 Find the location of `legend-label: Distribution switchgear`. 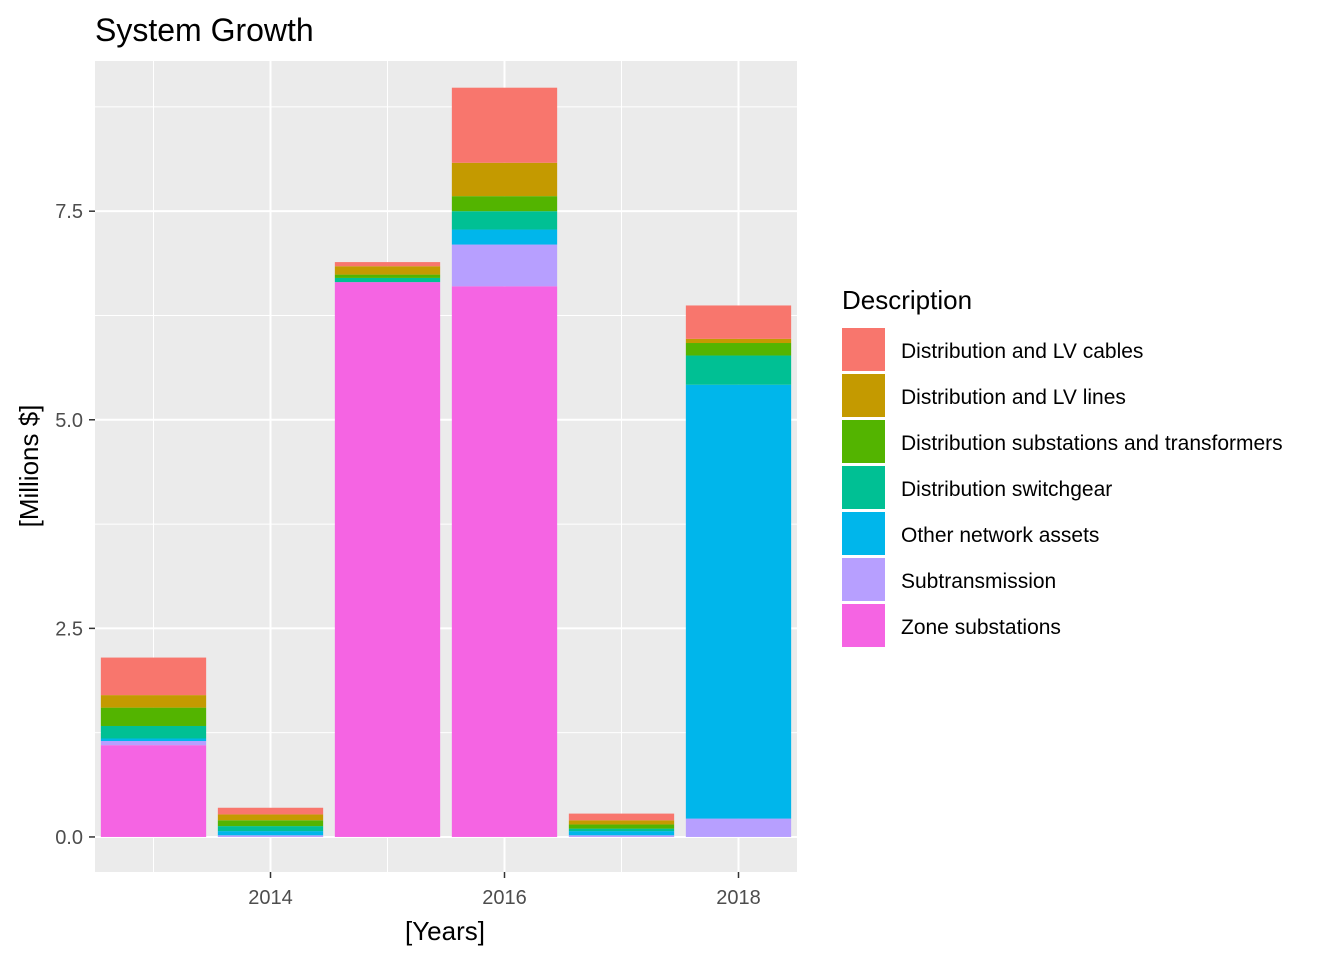

legend-label: Distribution switchgear is located at coordinates (1006, 489).